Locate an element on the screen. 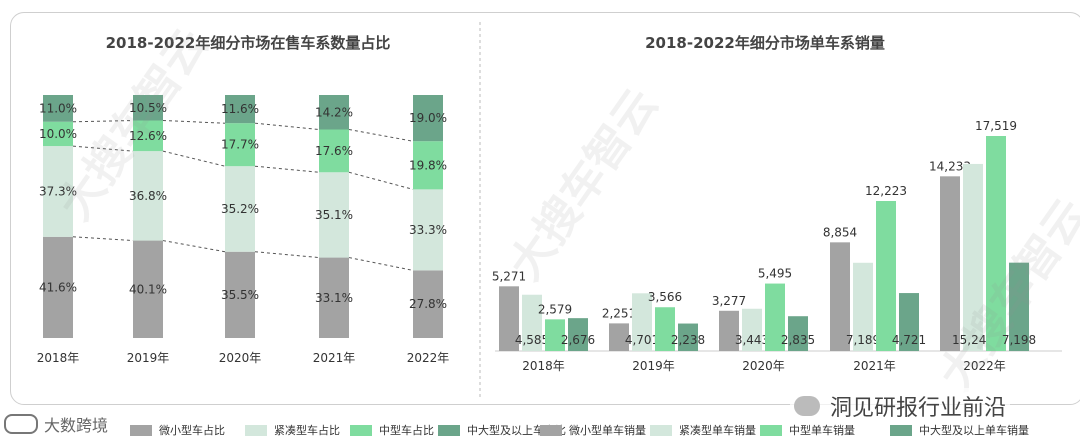 The image size is (1080, 446). bar-value-label: 5,495 is located at coordinates (775, 274).